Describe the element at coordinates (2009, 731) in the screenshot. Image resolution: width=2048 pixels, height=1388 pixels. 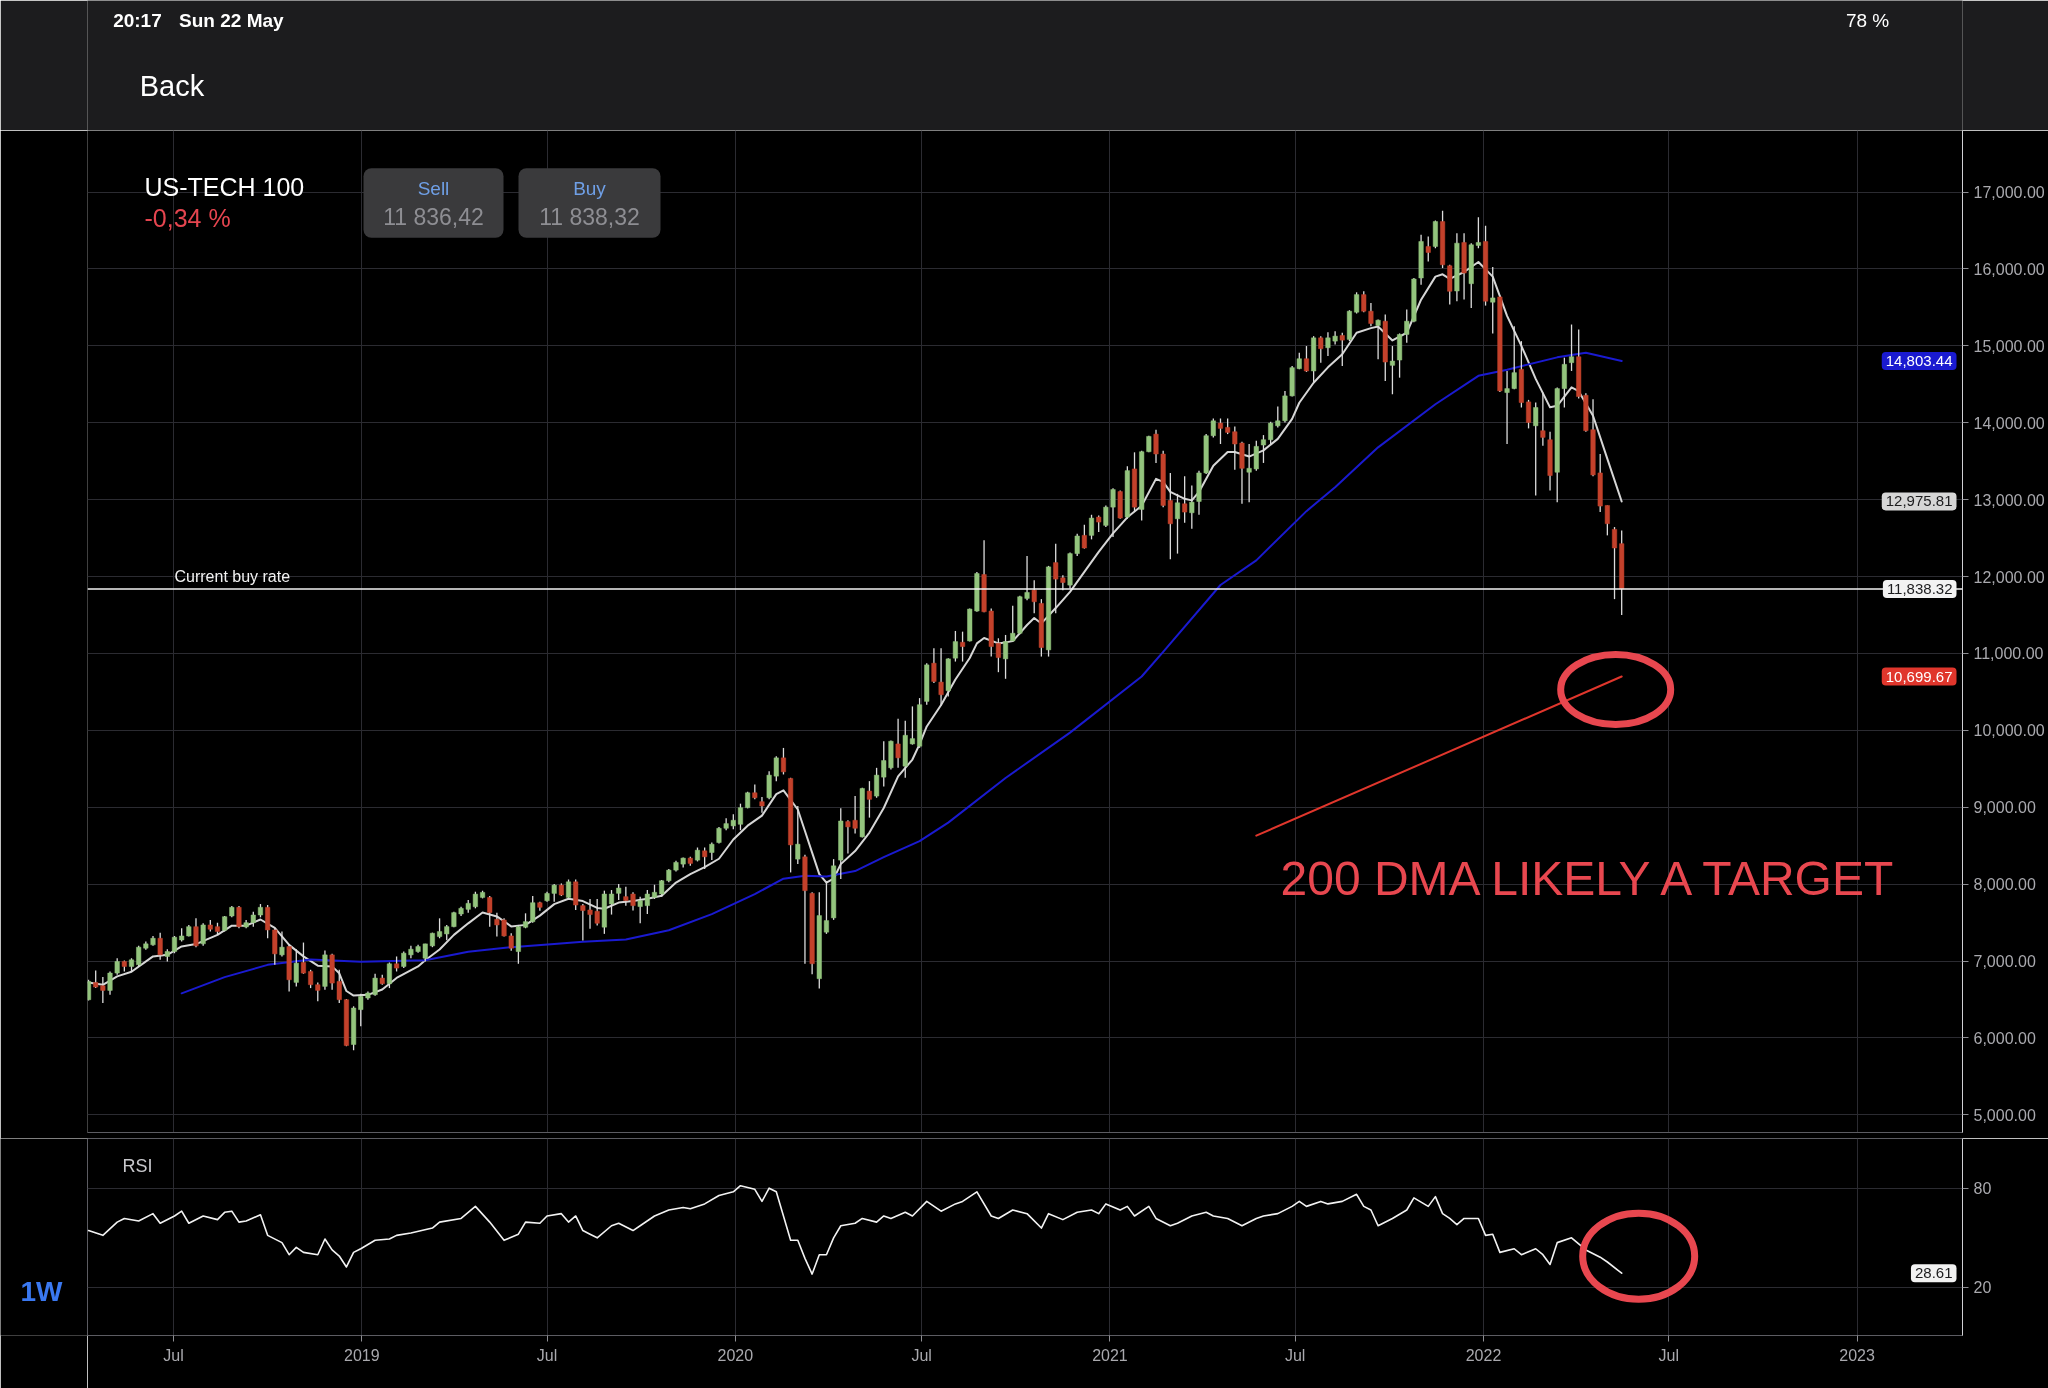
I see `y-tick-label: 10,000.00` at that location.